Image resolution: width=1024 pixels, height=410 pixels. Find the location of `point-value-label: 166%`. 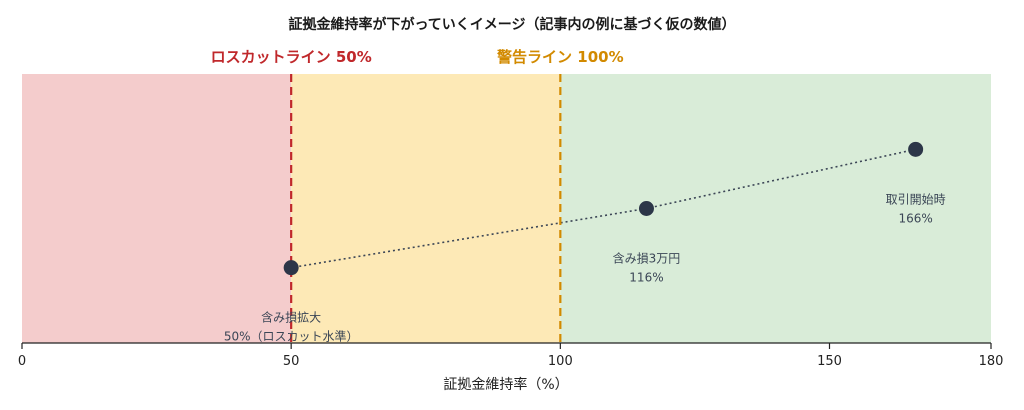

point-value-label: 166% is located at coordinates (915, 218).